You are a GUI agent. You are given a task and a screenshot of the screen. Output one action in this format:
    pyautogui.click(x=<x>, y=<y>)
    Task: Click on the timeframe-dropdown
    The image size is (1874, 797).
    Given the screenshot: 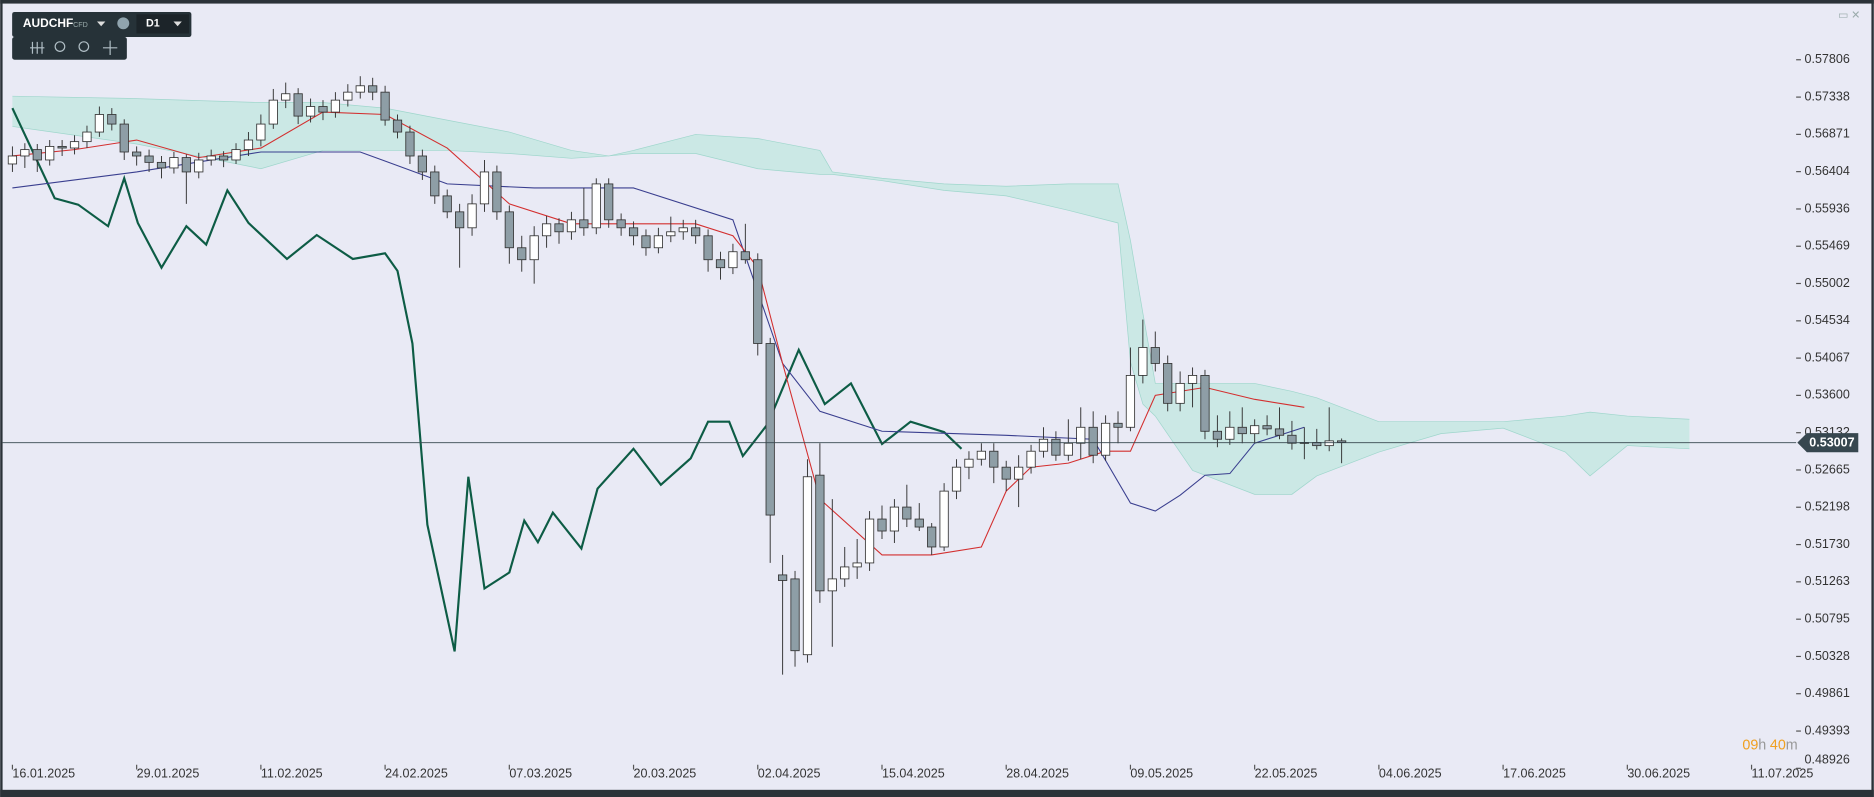 What is the action you would take?
    pyautogui.click(x=177, y=24)
    